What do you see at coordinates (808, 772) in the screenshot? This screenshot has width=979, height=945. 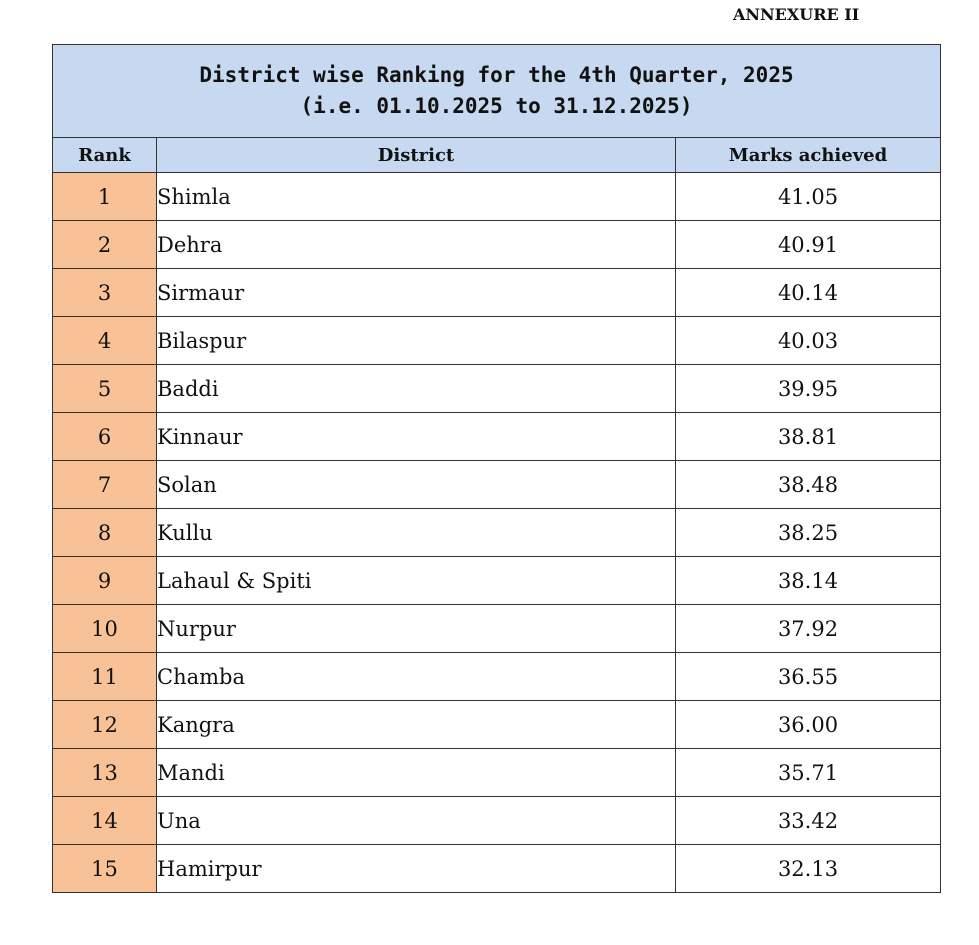 I see `marks-cell: 35.71` at bounding box center [808, 772].